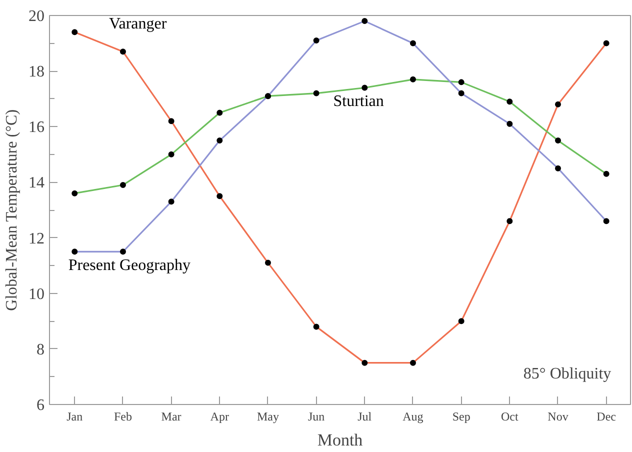 The width and height of the screenshot is (632, 452). I want to click on y-tick-label: 16, so click(36, 127).